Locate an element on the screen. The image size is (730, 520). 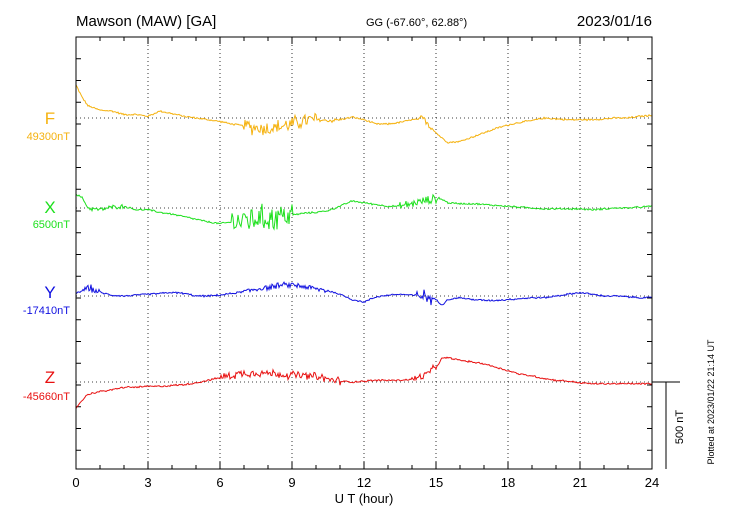
x-tick-label: 18 is located at coordinates (508, 482).